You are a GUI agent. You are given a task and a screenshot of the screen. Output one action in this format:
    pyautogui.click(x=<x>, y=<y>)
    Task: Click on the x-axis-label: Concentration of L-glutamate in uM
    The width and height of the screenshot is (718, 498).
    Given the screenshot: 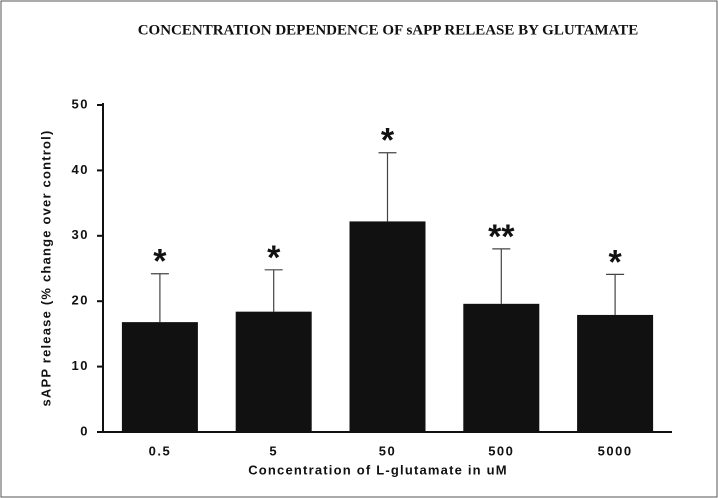 What is the action you would take?
    pyautogui.click(x=378, y=469)
    